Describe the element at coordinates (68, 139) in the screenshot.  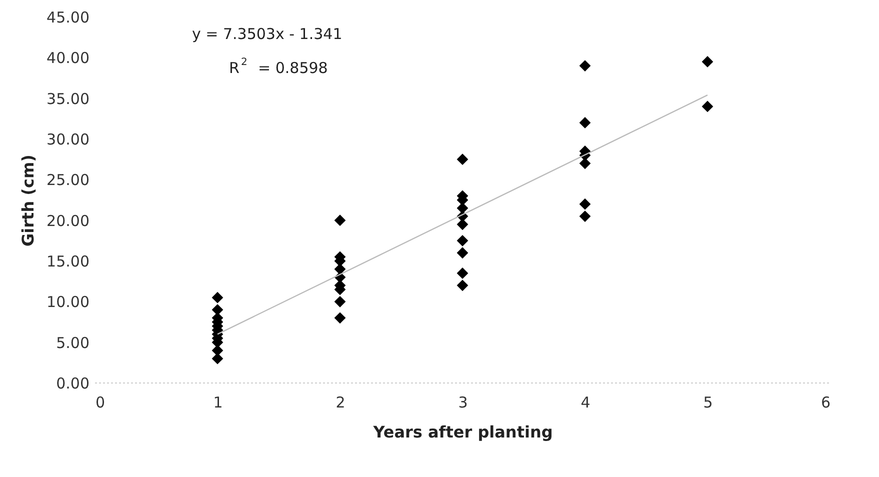
I see `y-tick-label: 30.00` at that location.